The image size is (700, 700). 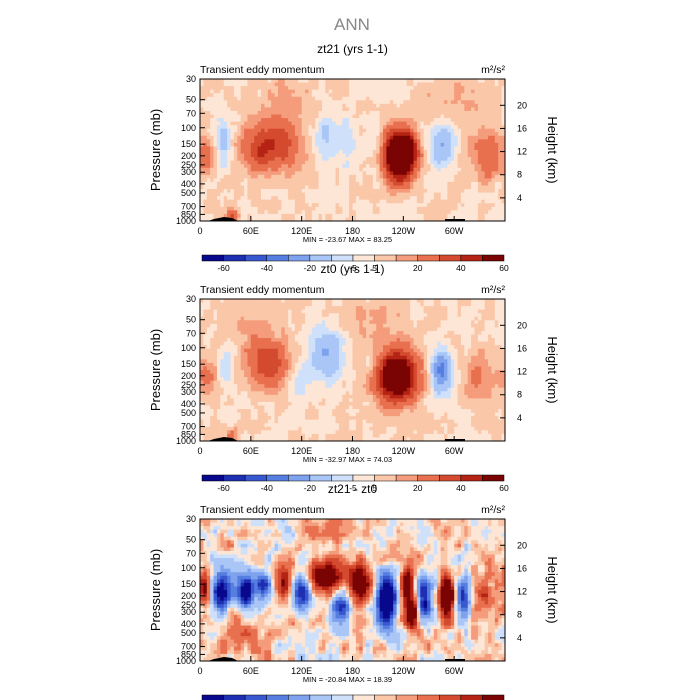 I want to click on y-tick-label: 400, so click(x=188, y=184).